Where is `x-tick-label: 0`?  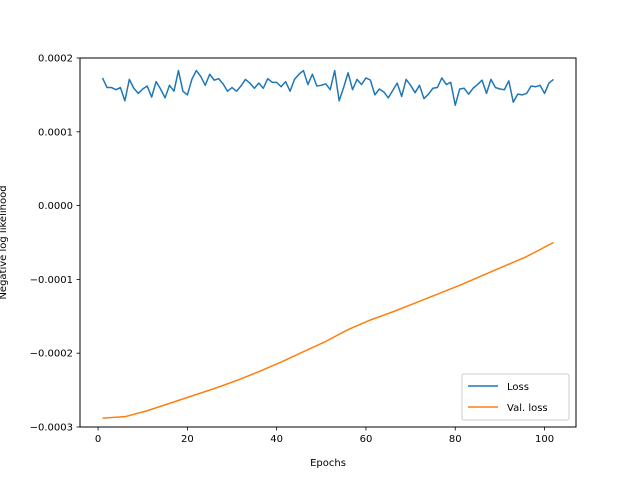 x-tick-label: 0 is located at coordinates (98, 439).